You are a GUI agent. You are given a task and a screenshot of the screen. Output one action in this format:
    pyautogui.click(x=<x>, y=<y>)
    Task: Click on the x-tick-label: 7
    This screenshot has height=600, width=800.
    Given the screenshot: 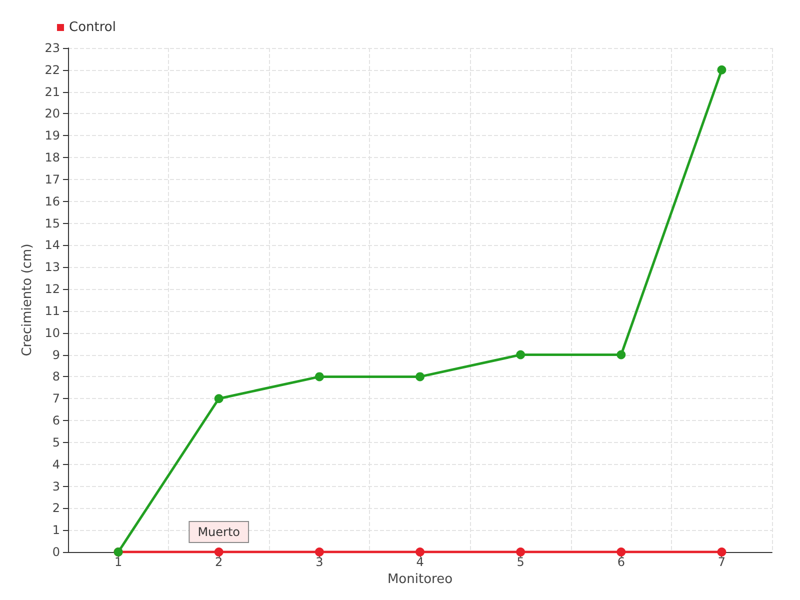 What is the action you would take?
    pyautogui.click(x=722, y=562)
    